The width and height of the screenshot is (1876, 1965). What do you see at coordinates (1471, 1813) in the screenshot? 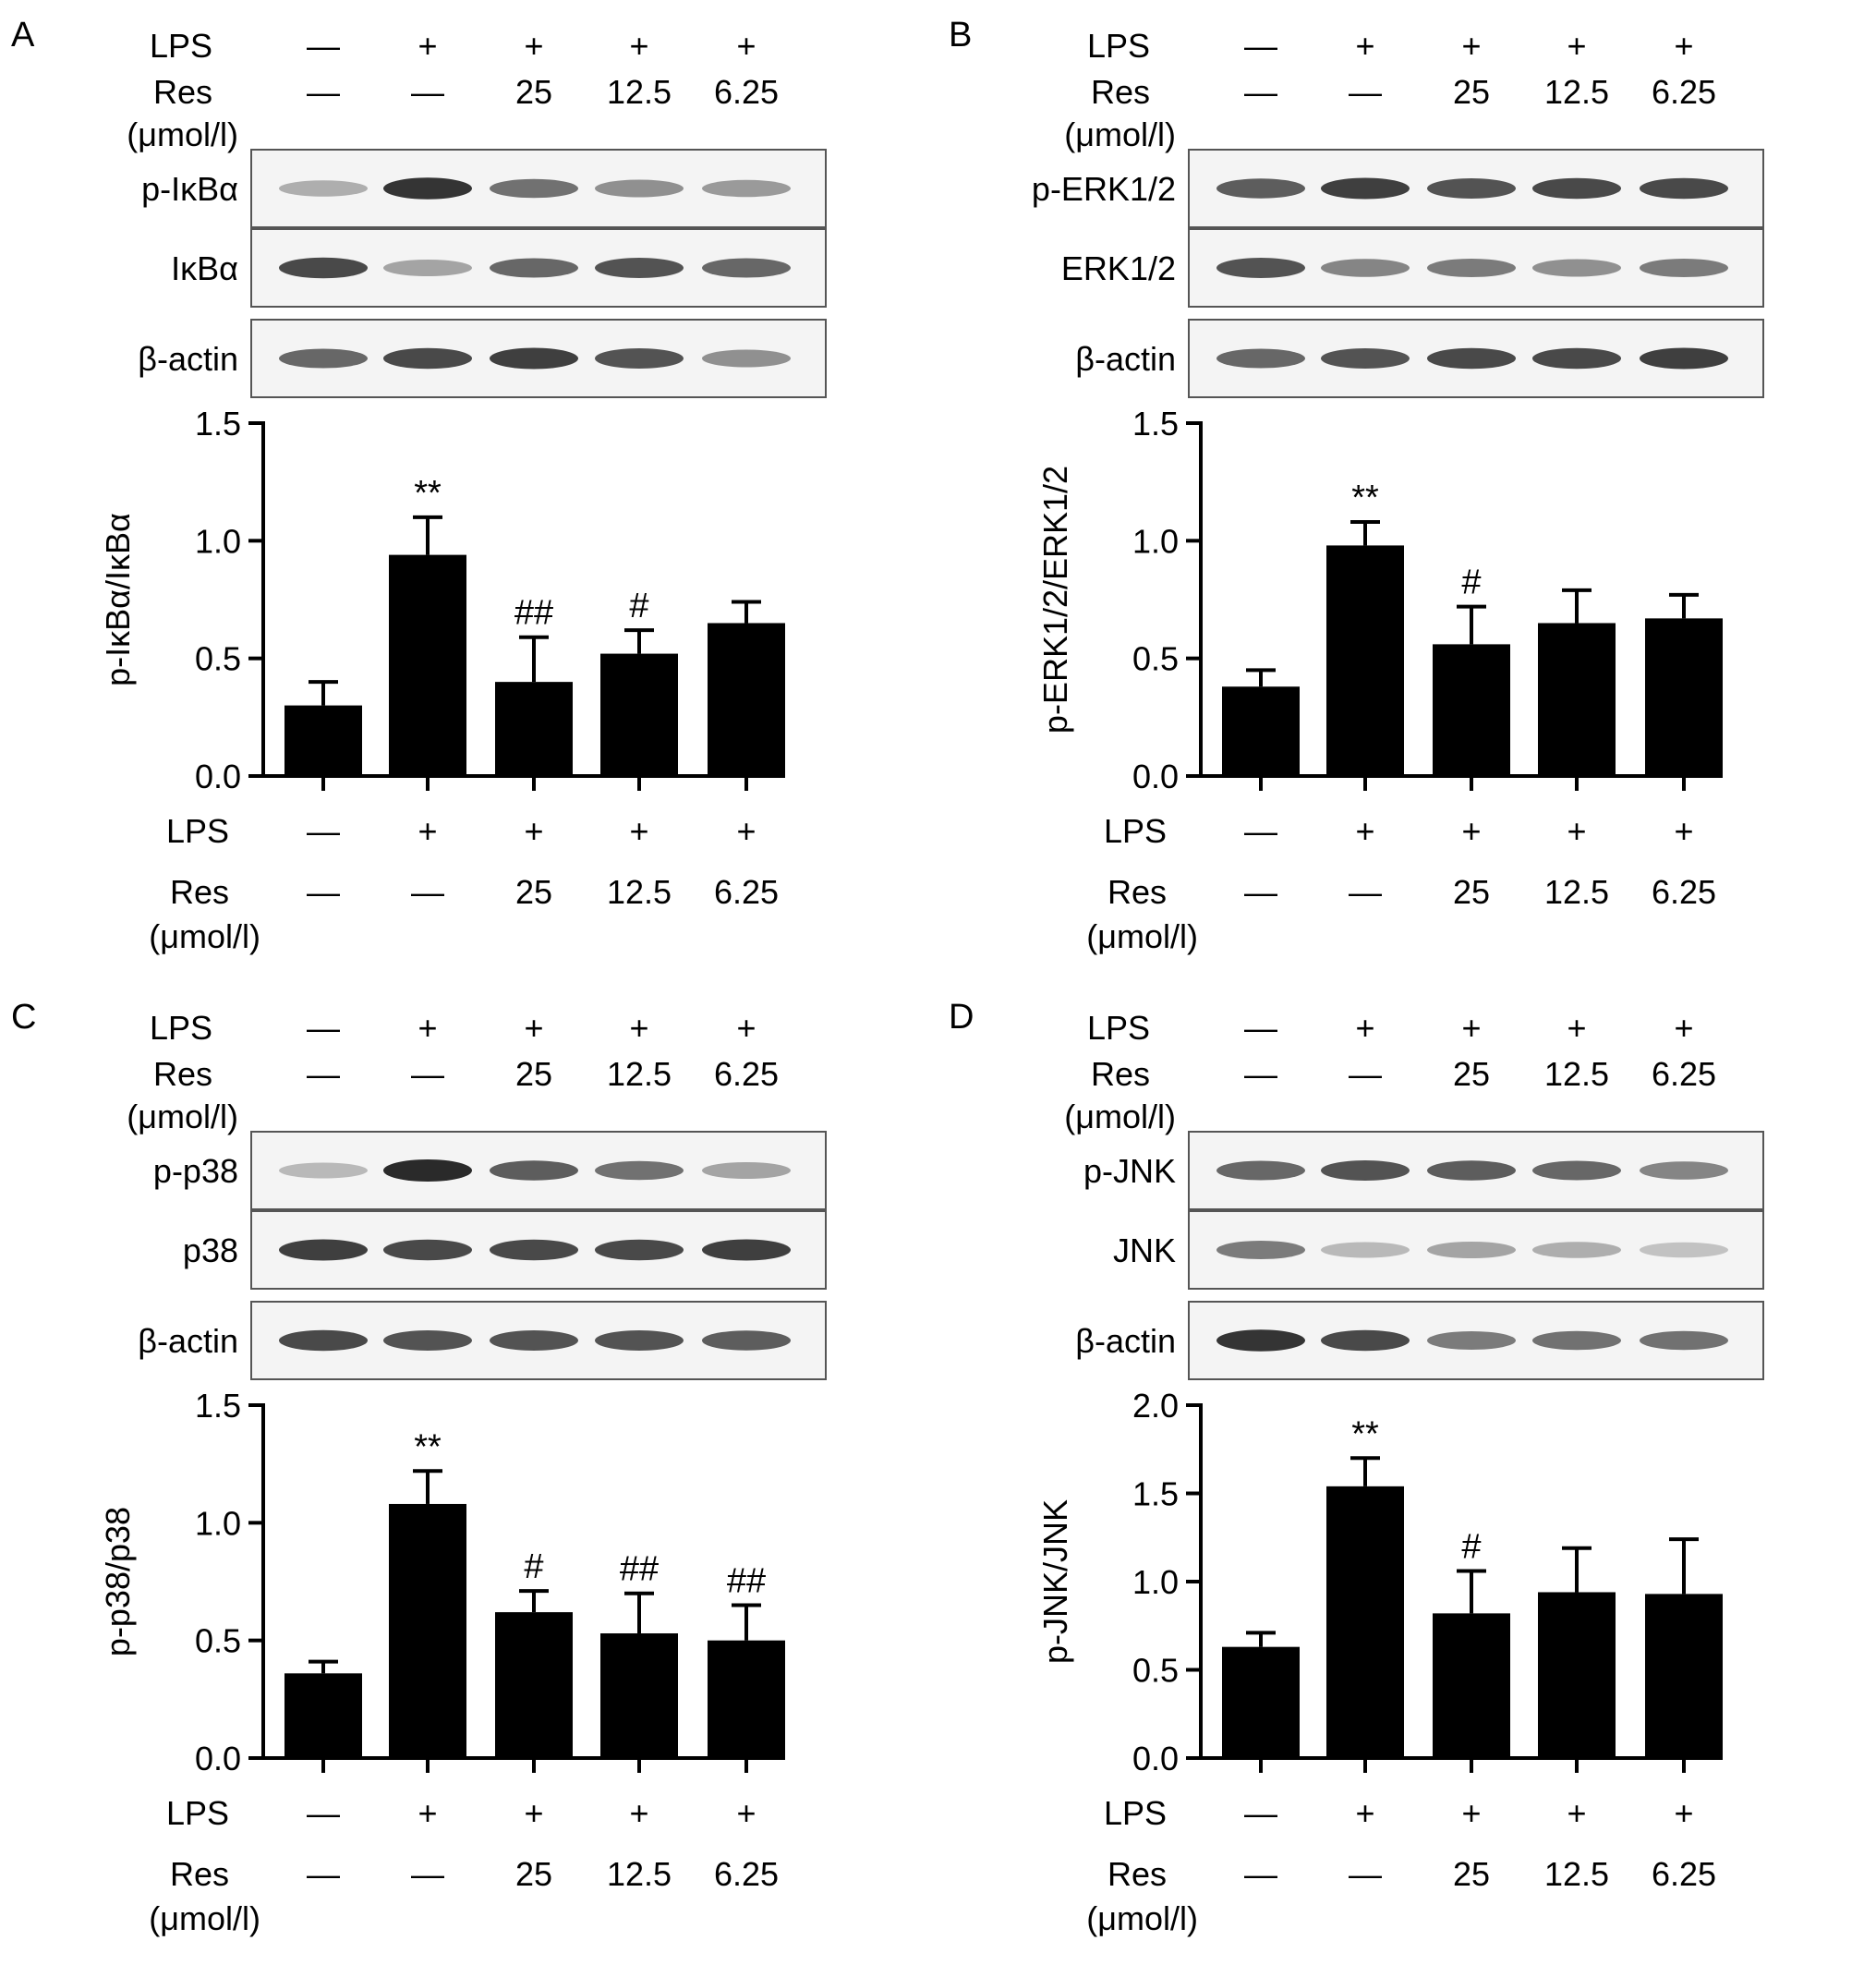
I see `panel-d-bottom-lps-sign: +` at bounding box center [1471, 1813].